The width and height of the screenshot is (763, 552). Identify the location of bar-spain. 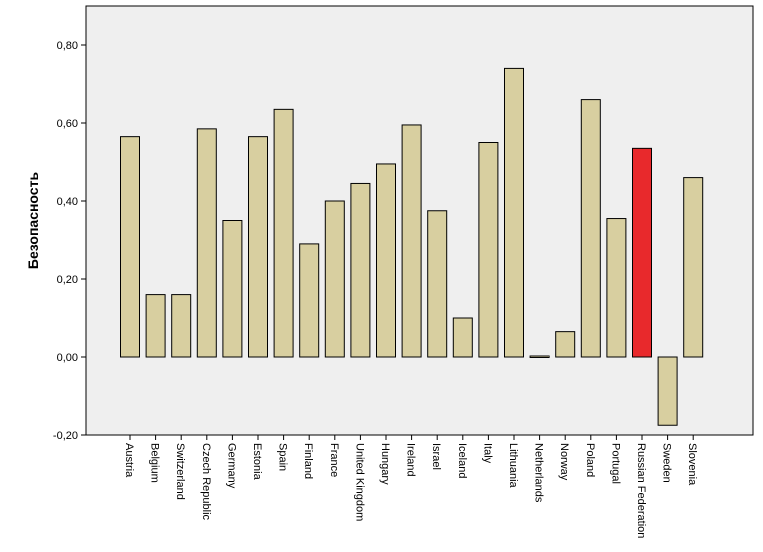
(283, 233).